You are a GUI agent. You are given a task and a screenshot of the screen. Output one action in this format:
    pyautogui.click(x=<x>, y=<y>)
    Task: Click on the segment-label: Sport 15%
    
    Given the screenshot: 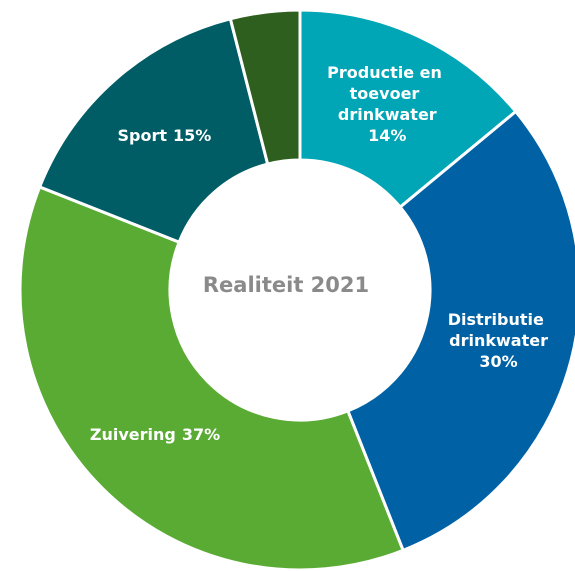 What is the action you would take?
    pyautogui.click(x=165, y=135)
    